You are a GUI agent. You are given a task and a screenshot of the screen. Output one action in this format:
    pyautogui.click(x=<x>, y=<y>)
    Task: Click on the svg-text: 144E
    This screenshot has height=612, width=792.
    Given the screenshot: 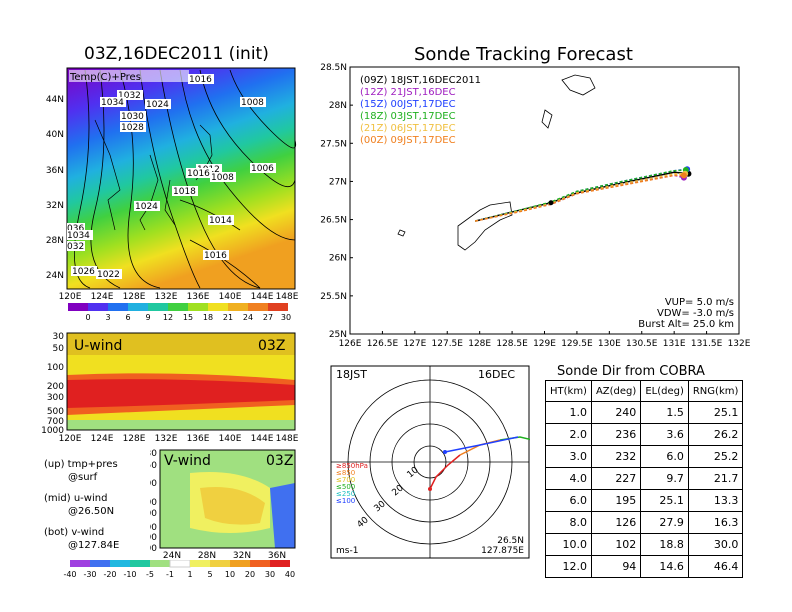 What is the action you would take?
    pyautogui.click(x=262, y=297)
    